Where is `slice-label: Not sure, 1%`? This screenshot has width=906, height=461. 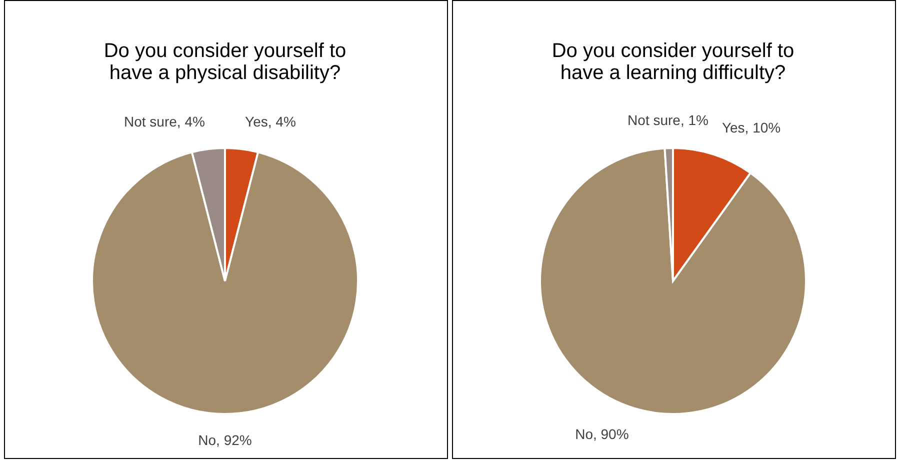
slice-label: Not sure, 1% is located at coordinates (668, 120).